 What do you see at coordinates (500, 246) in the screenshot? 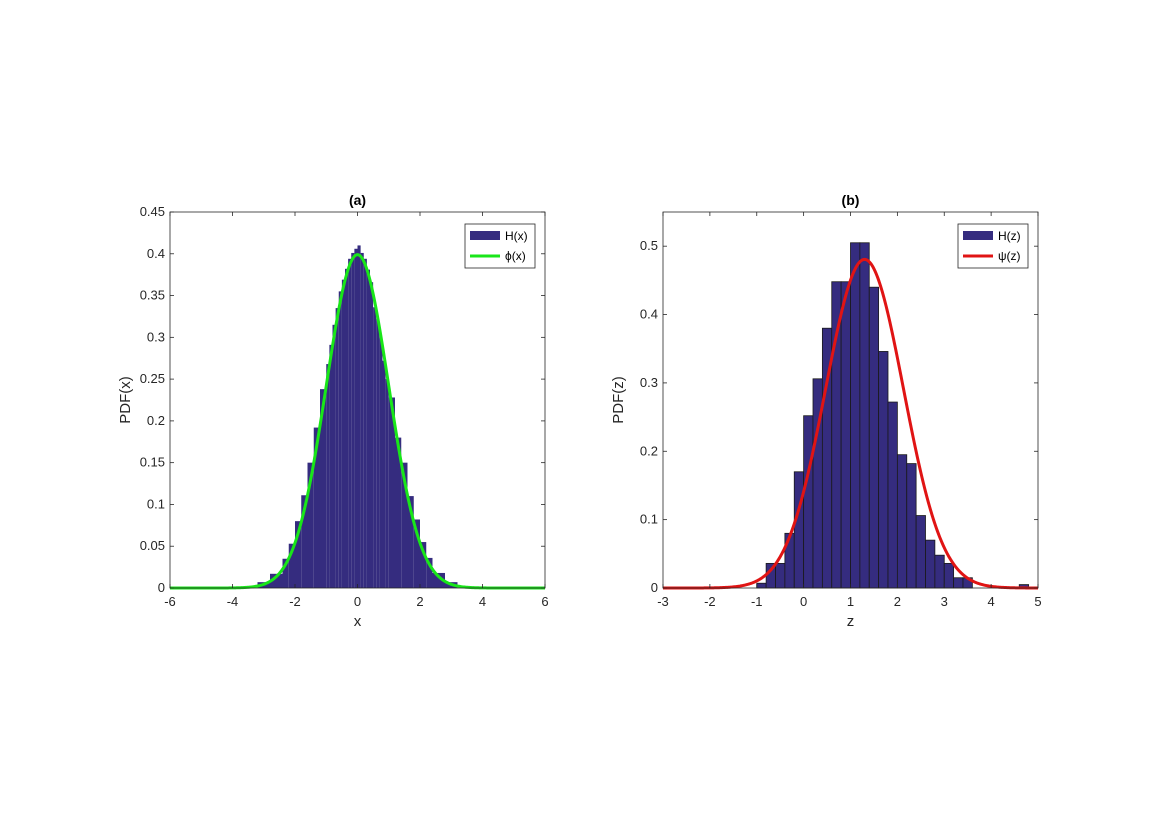
I see `legend-a: H(x) ϕ(x)` at bounding box center [500, 246].